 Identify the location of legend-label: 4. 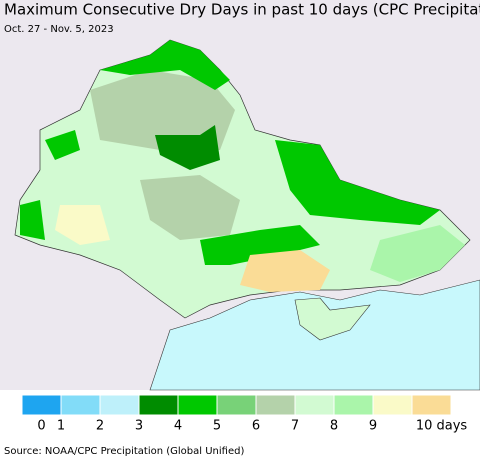
(178, 426).